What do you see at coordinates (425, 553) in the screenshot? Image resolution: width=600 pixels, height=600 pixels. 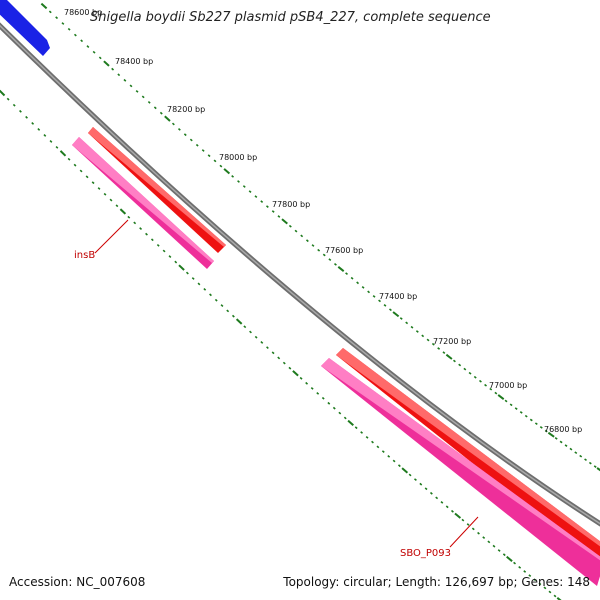 I see `gene-label-SBO_P093: SBO_P093` at bounding box center [425, 553].